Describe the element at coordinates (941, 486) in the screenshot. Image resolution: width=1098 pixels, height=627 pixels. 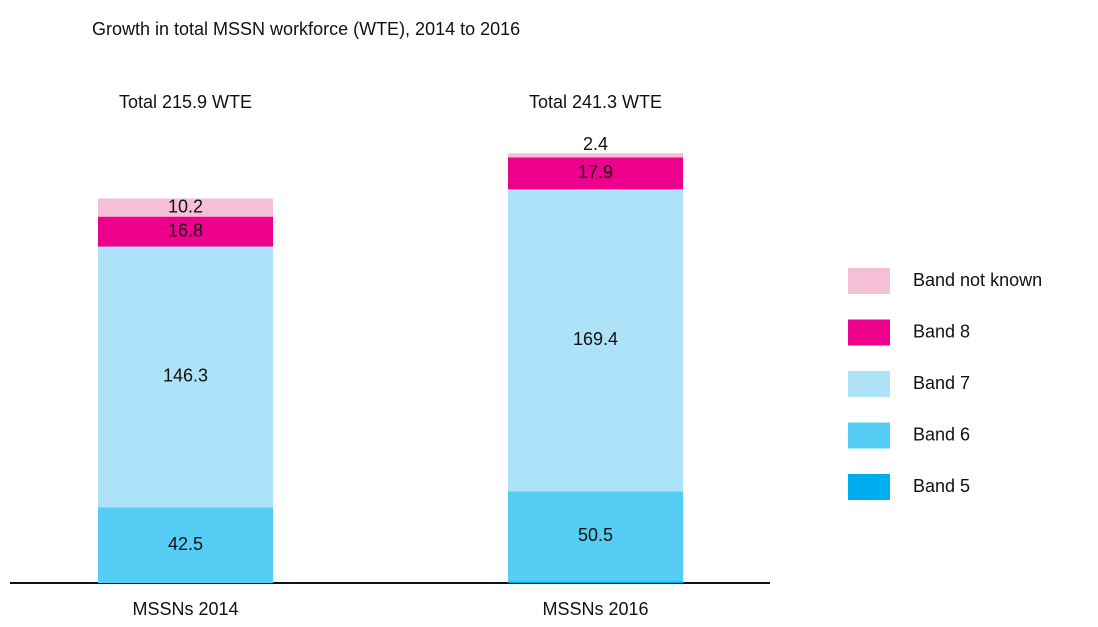
I see `legend-label: Band 5` at that location.